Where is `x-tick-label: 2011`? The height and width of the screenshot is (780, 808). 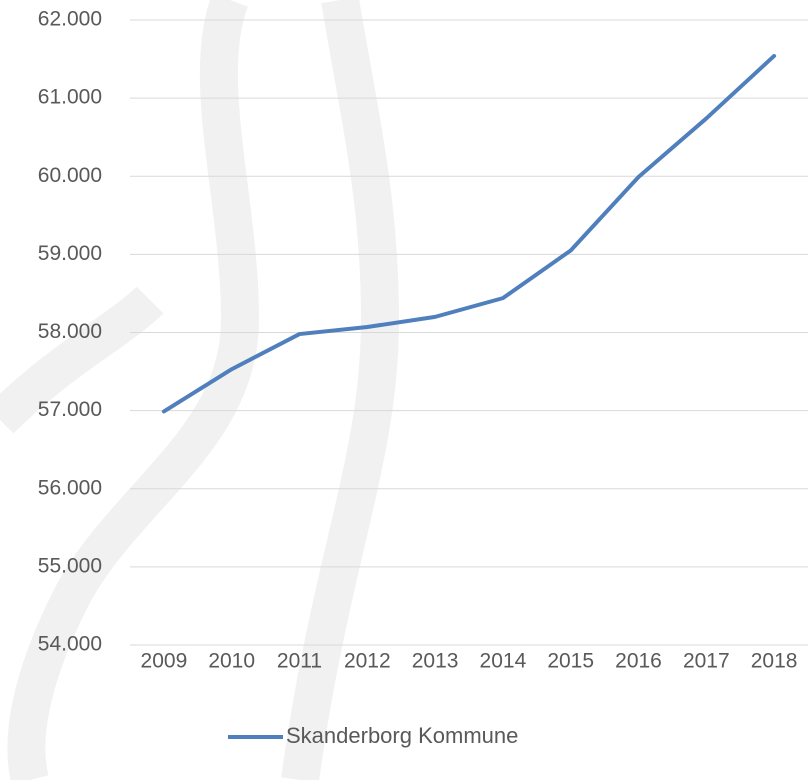
x-tick-label: 2011 is located at coordinates (299, 661).